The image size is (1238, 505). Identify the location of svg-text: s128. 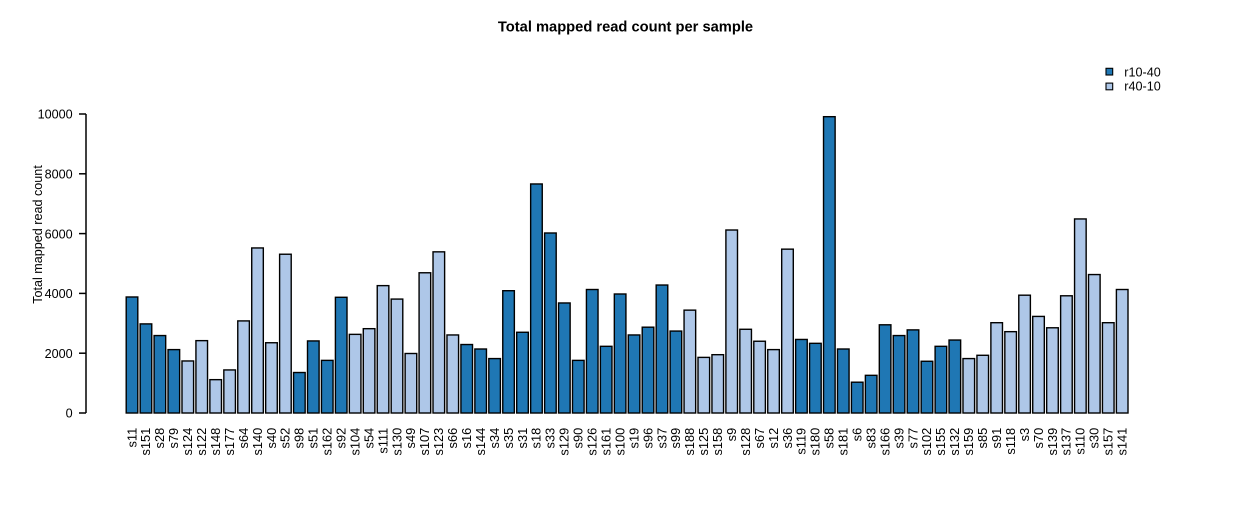
(745, 442).